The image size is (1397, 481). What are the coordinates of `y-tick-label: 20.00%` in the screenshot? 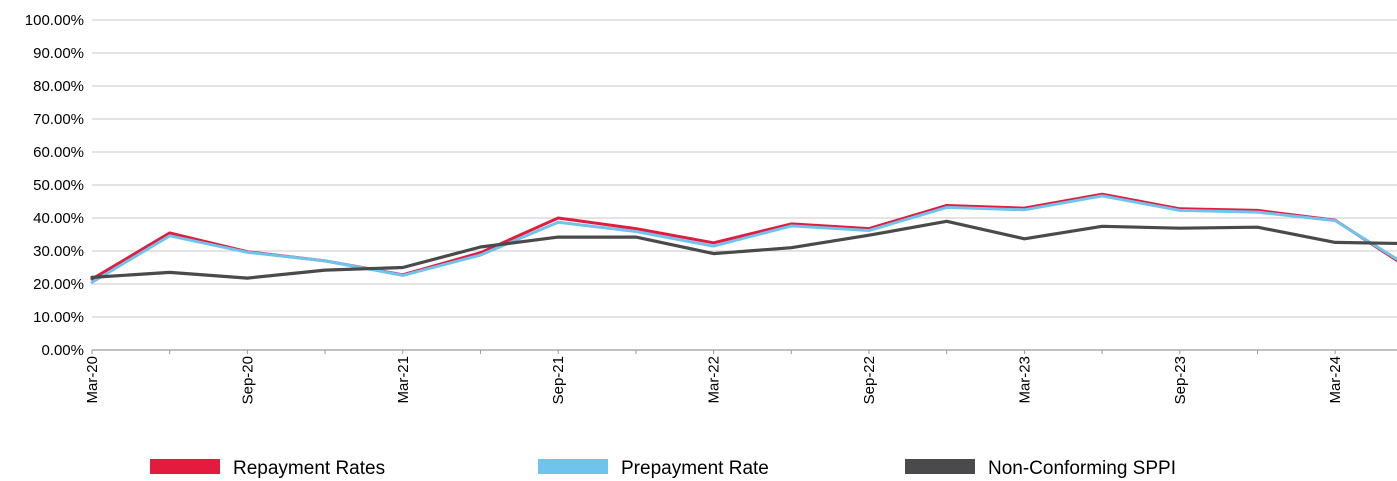 It's located at (58, 284).